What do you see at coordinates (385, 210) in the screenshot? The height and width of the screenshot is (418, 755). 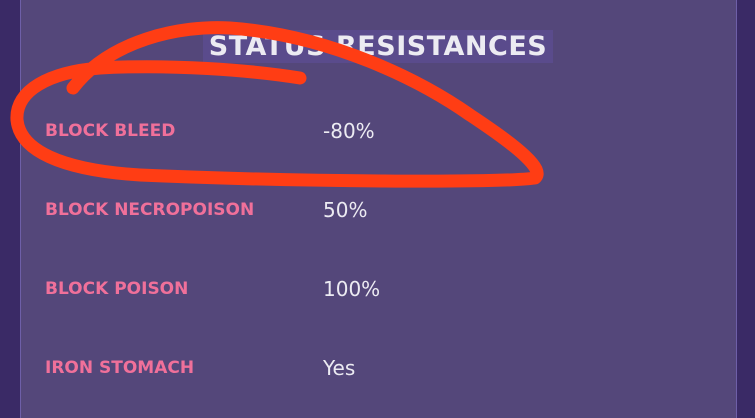 I see `stat-row: BLOCK NECROPOISON 50%` at bounding box center [385, 210].